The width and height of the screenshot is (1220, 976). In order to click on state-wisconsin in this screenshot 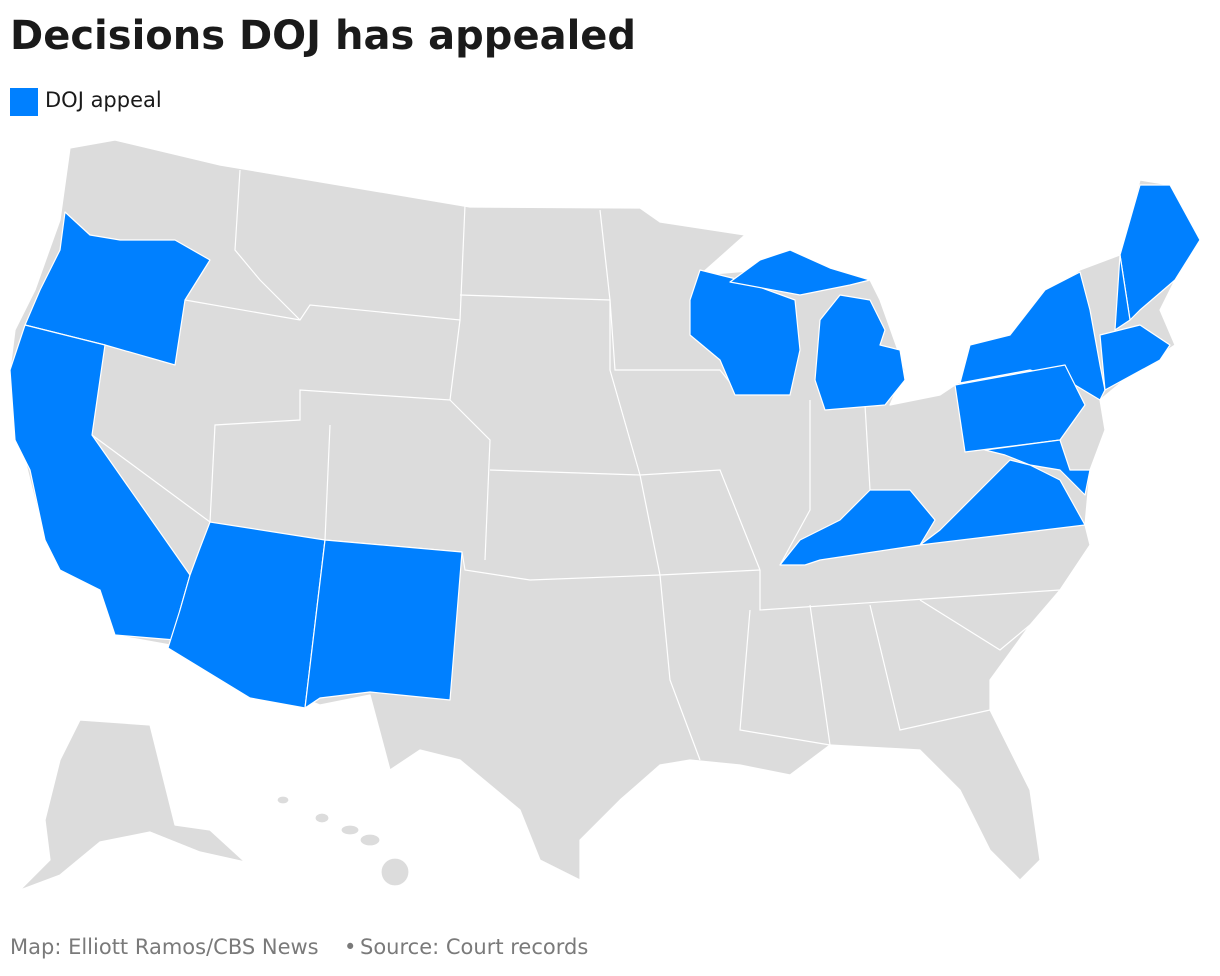, I will do `click(745, 332)`.